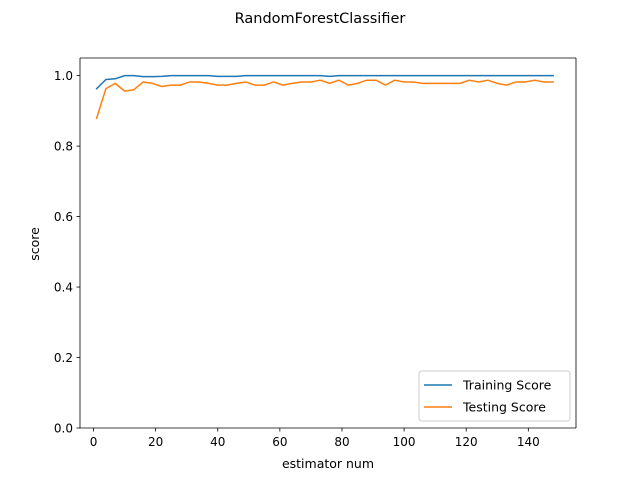 This screenshot has height=480, width=640. I want to click on y-tick-label: 0.0, so click(63, 429).